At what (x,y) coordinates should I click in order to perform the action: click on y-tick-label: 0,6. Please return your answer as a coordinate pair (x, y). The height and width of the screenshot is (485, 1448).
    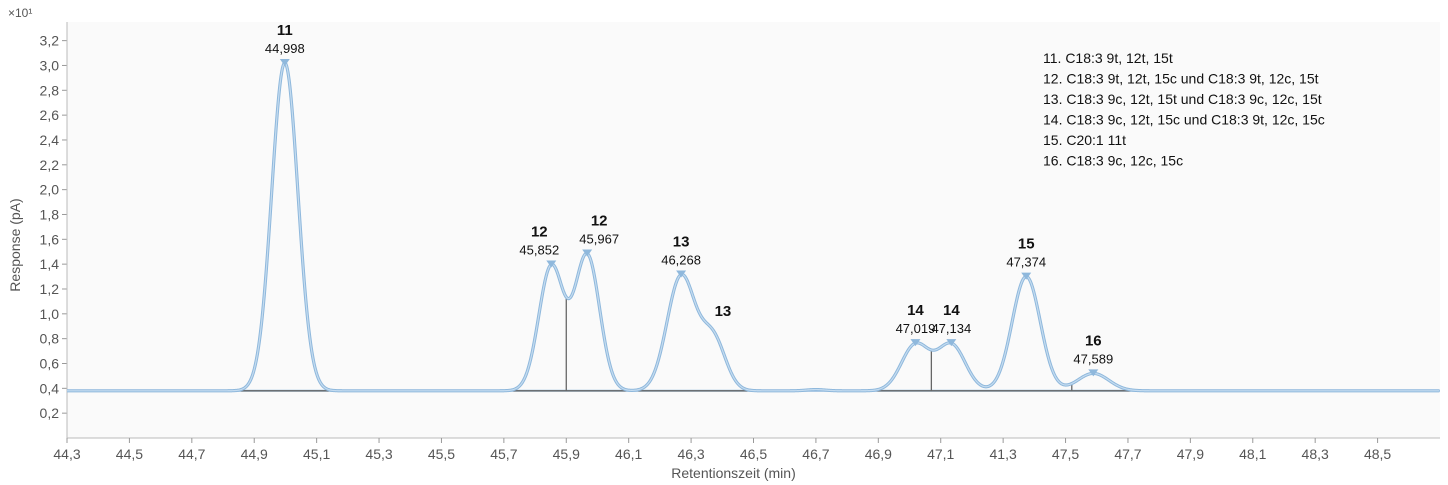
    Looking at the image, I should click on (50, 363).